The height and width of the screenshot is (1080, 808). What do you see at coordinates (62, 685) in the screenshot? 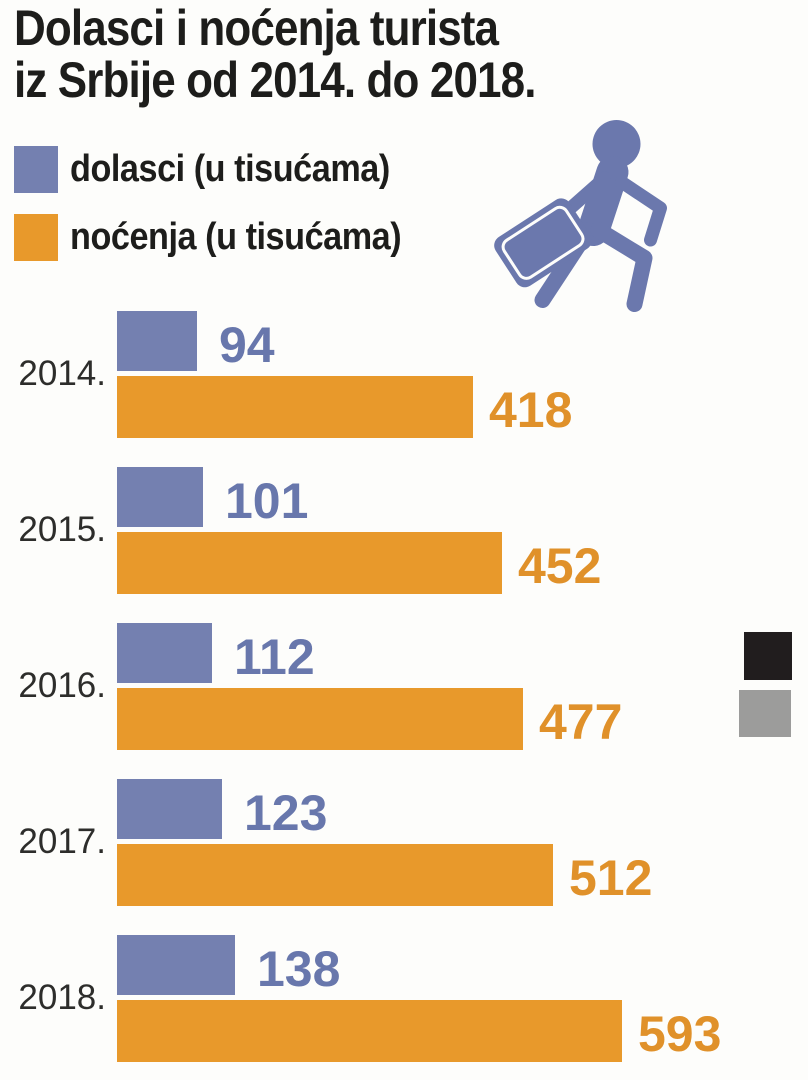
I see `year-label: 2016.` at bounding box center [62, 685].